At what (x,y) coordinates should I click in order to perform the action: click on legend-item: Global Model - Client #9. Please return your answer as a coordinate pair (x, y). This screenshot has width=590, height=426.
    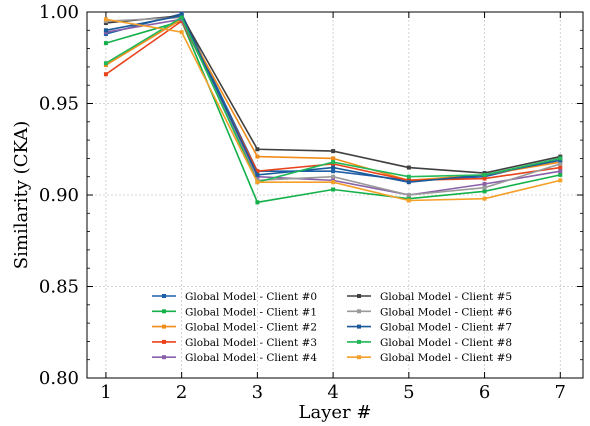
    Looking at the image, I should click on (429, 358).